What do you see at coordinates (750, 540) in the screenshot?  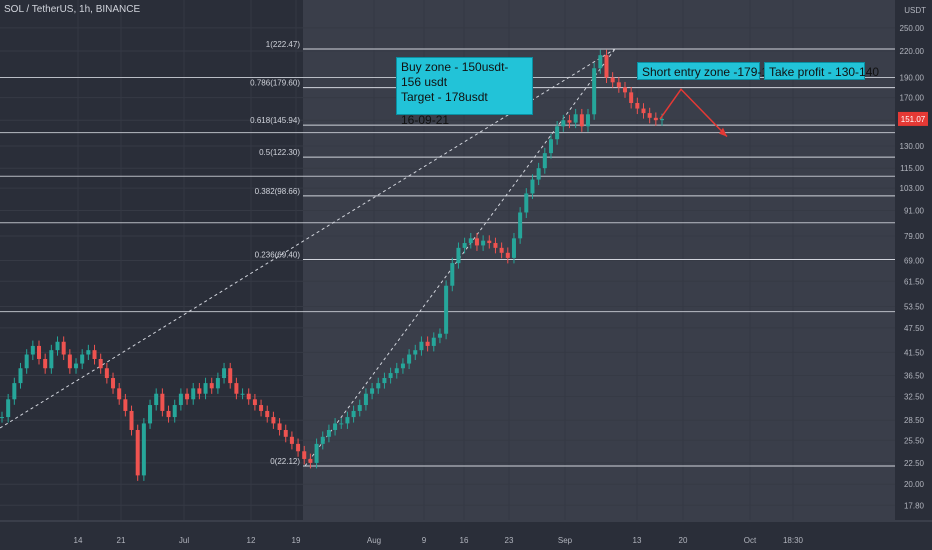 I see `x-tick-label: Oct` at bounding box center [750, 540].